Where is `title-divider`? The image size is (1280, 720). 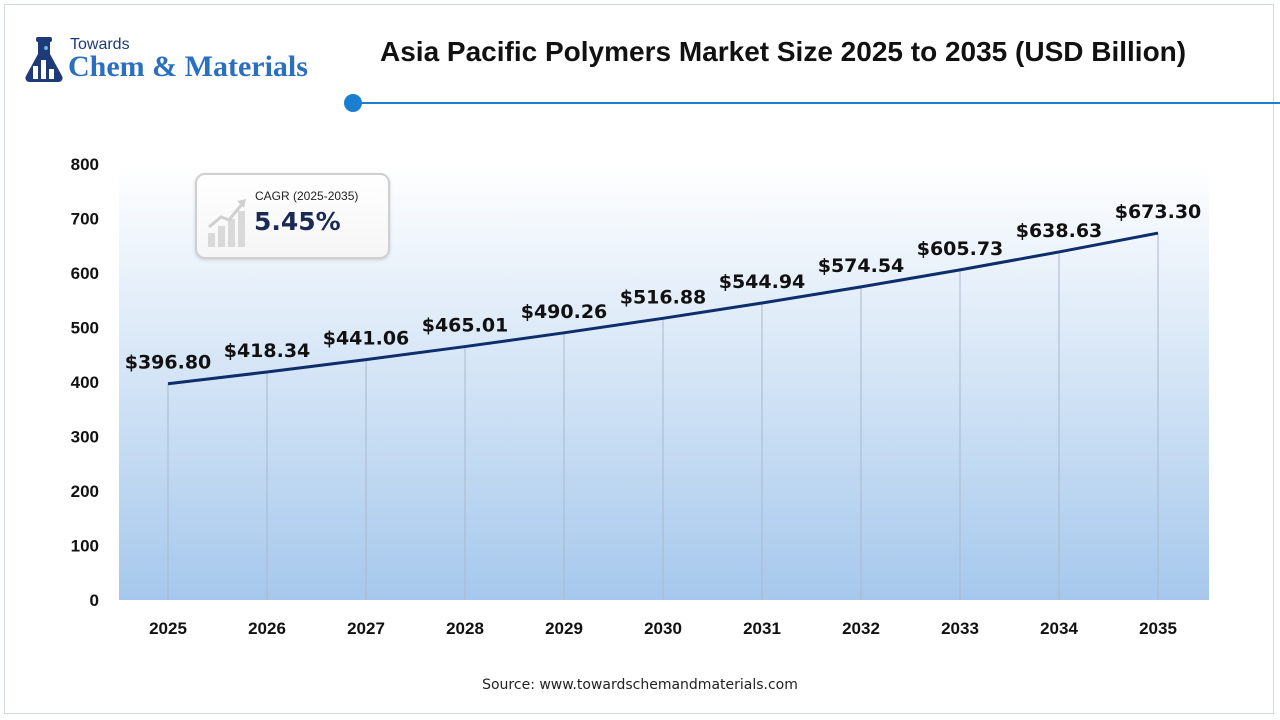
title-divider is located at coordinates (812, 103).